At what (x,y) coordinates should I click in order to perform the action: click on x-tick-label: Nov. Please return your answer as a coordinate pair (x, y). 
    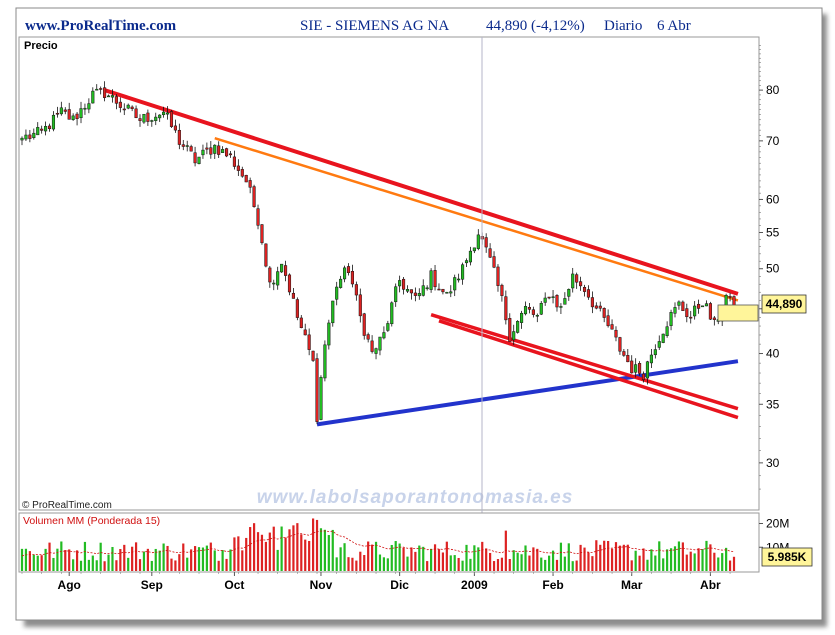
    Looking at the image, I should click on (321, 585).